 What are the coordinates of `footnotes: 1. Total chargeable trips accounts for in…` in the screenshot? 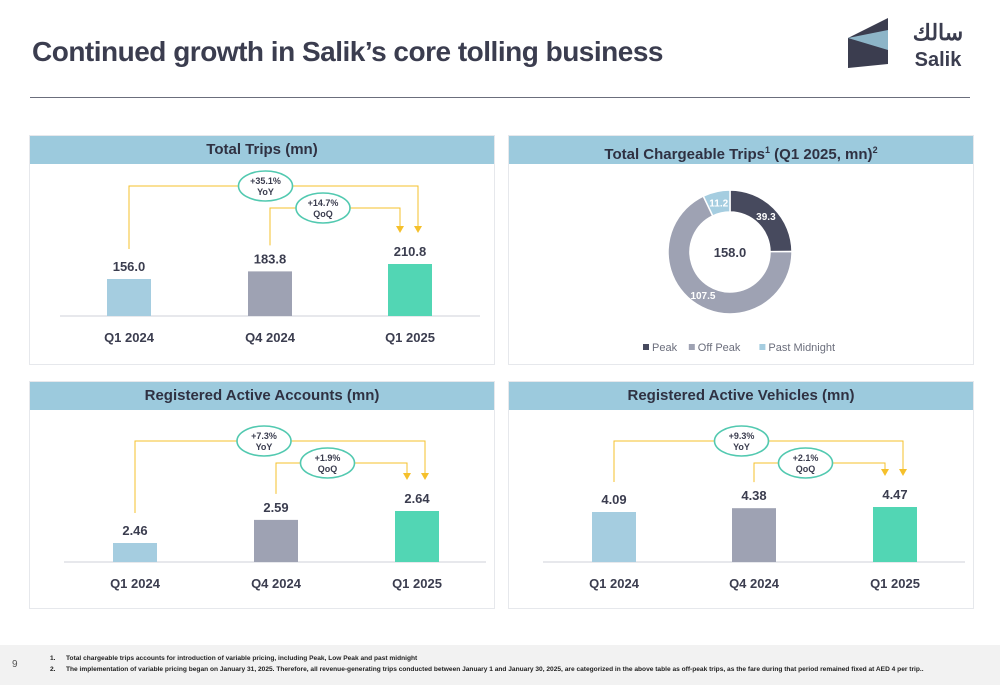 It's located at (487, 664).